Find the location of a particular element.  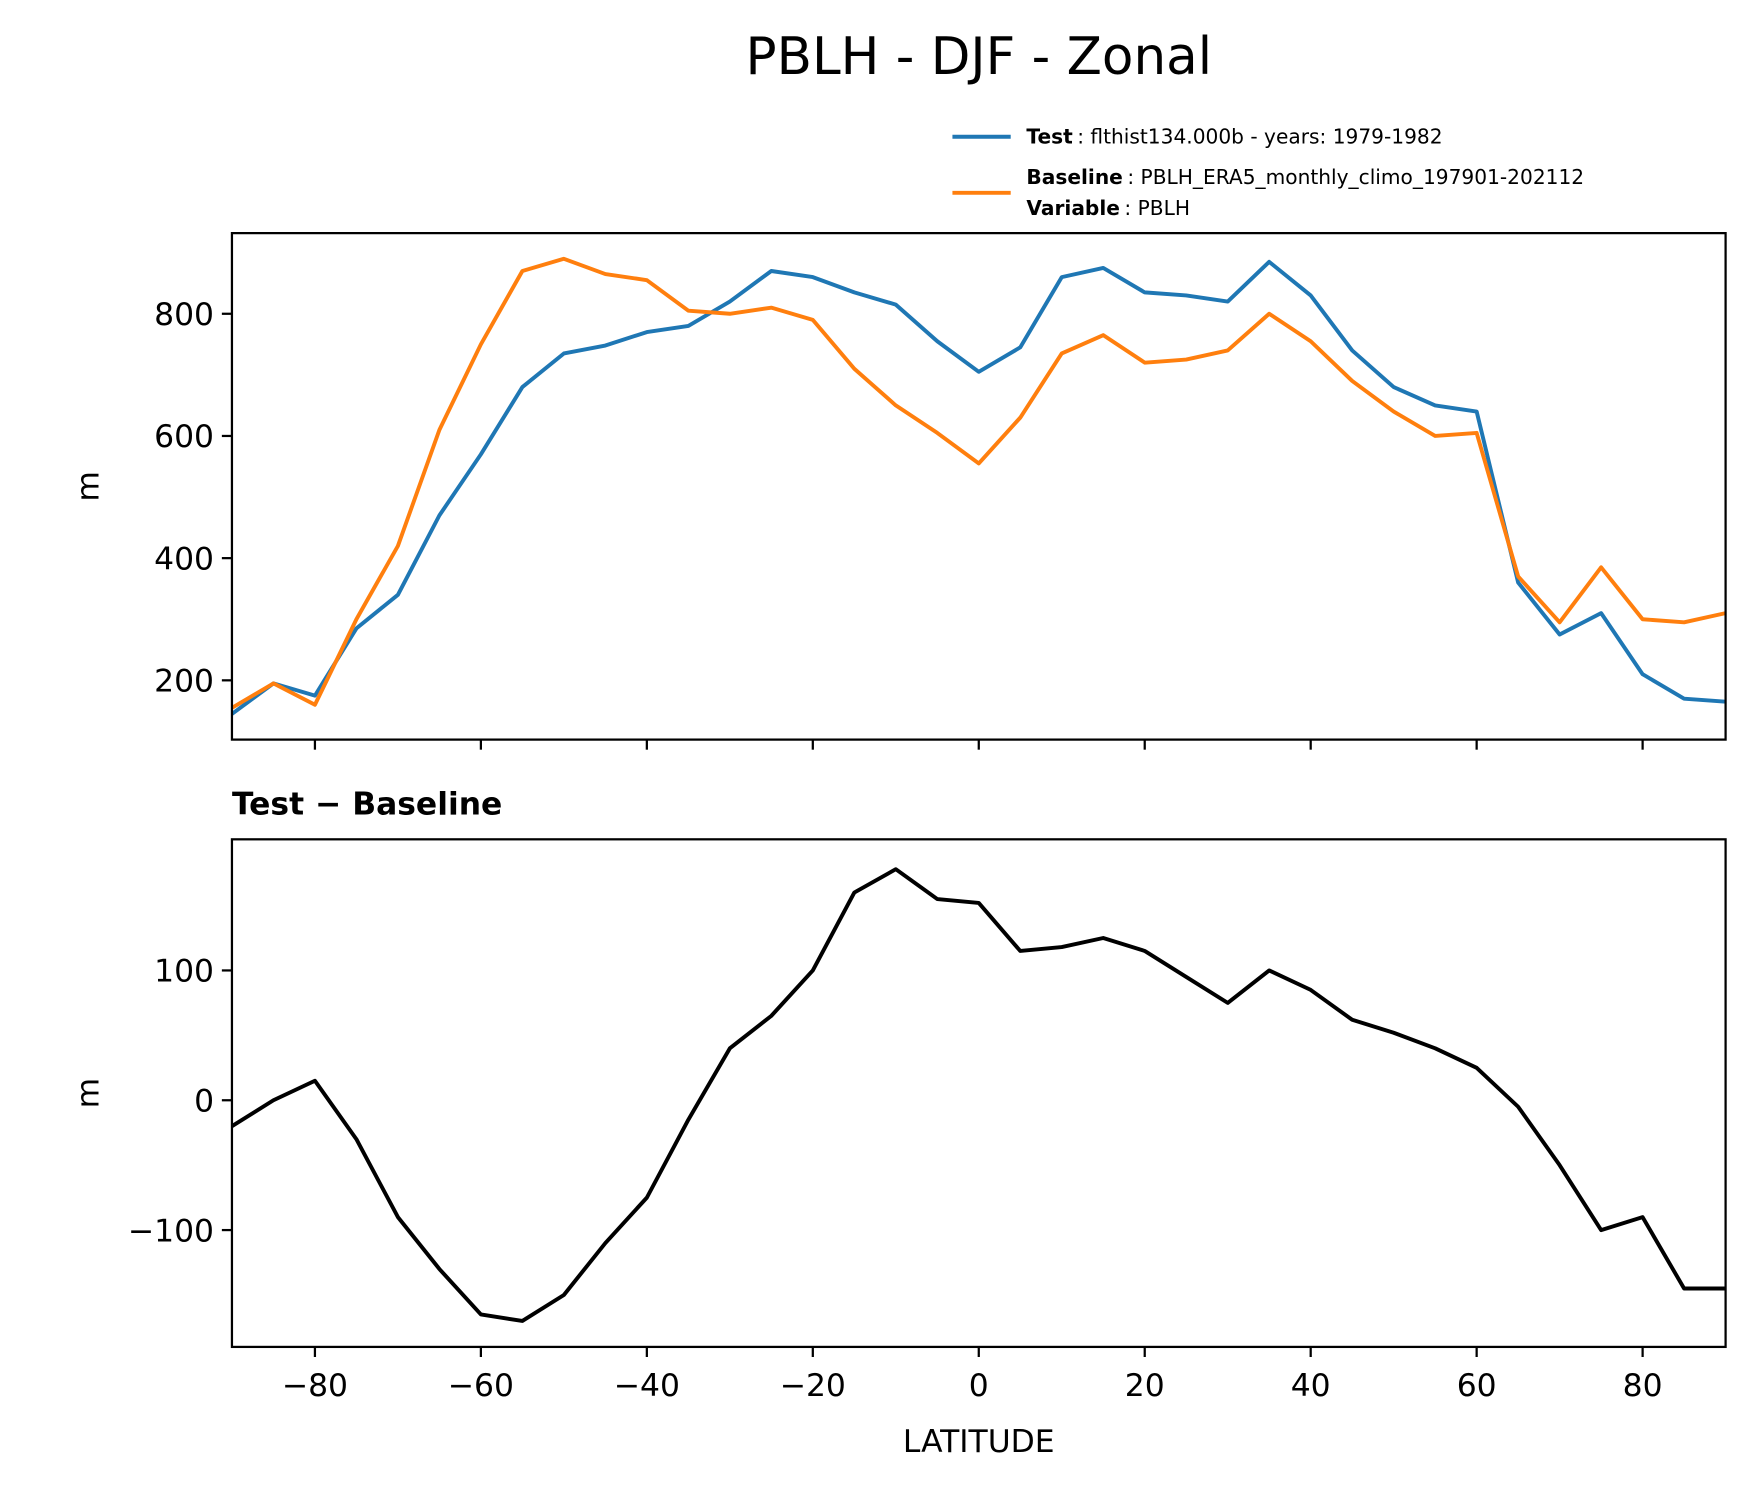

subplot-title: Test − Baseline is located at coordinates (367, 805).